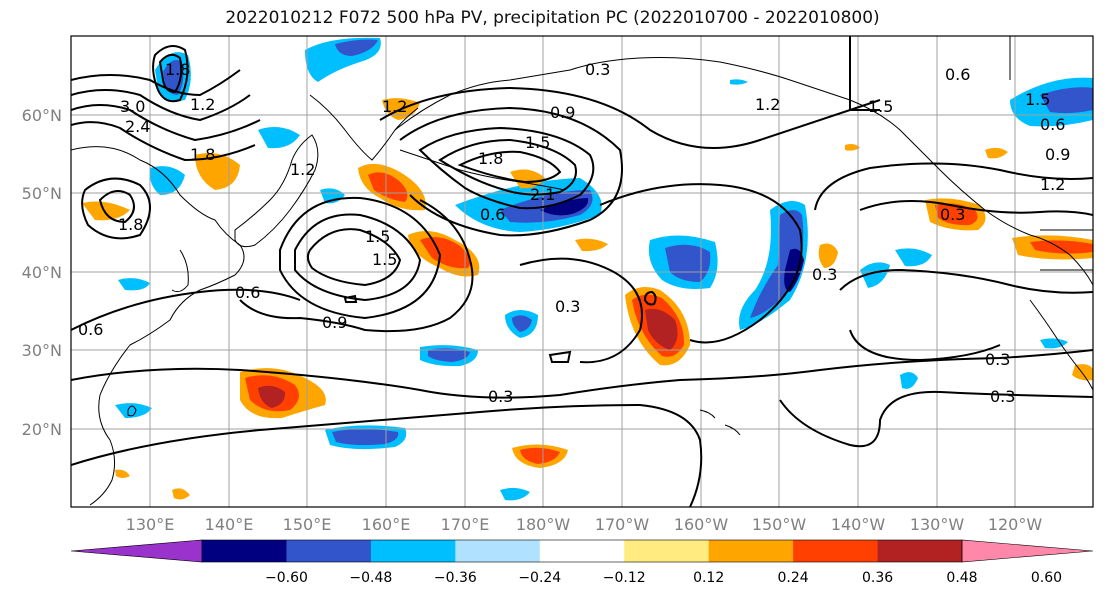 This screenshot has width=1105, height=601. I want to click on korea-coast, so click(180, 271).